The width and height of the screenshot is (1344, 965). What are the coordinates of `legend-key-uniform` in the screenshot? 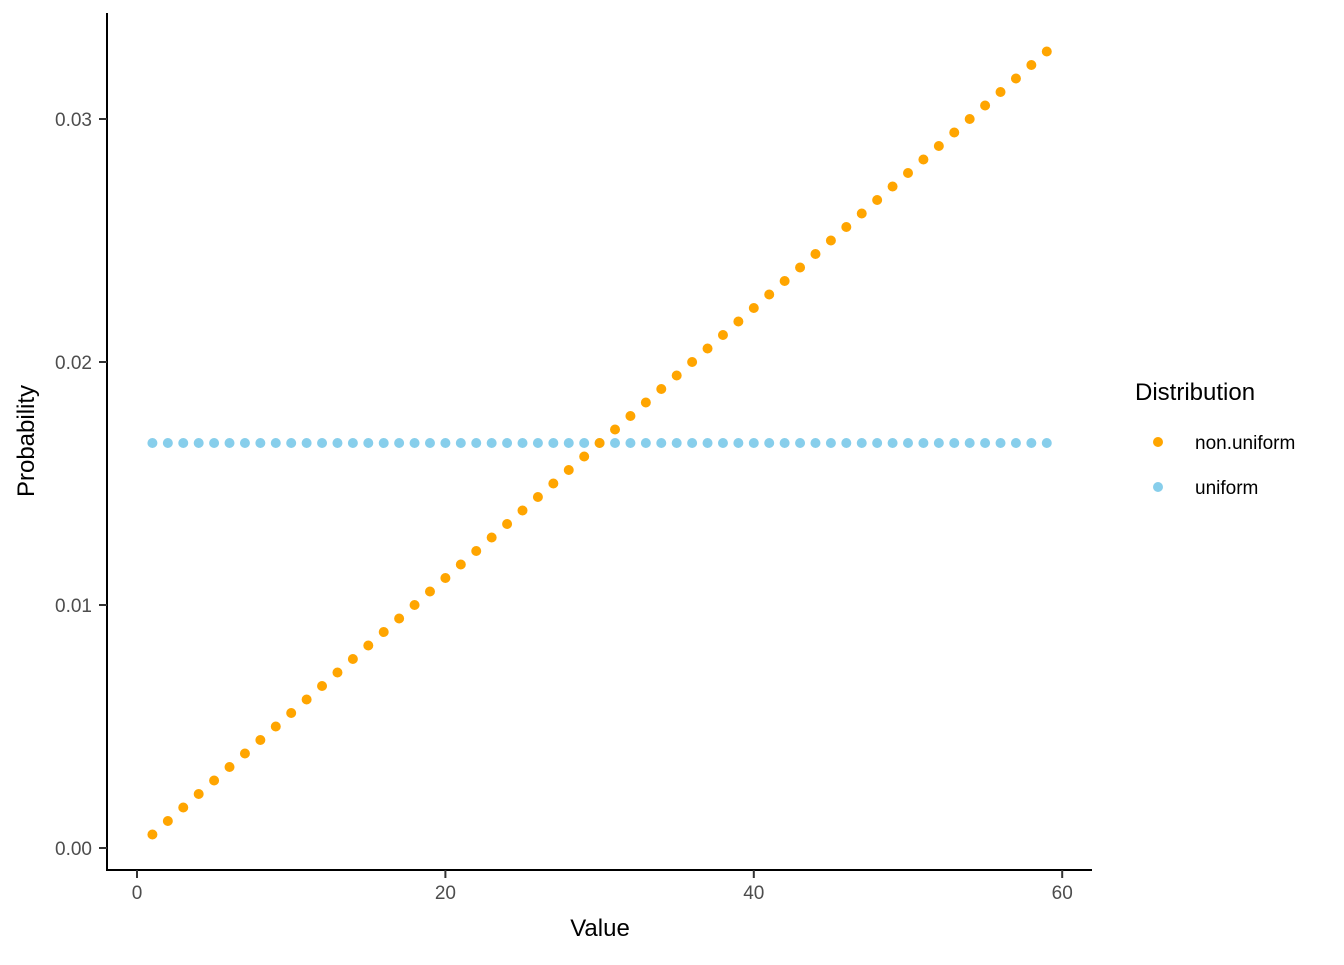 It's located at (1158, 487).